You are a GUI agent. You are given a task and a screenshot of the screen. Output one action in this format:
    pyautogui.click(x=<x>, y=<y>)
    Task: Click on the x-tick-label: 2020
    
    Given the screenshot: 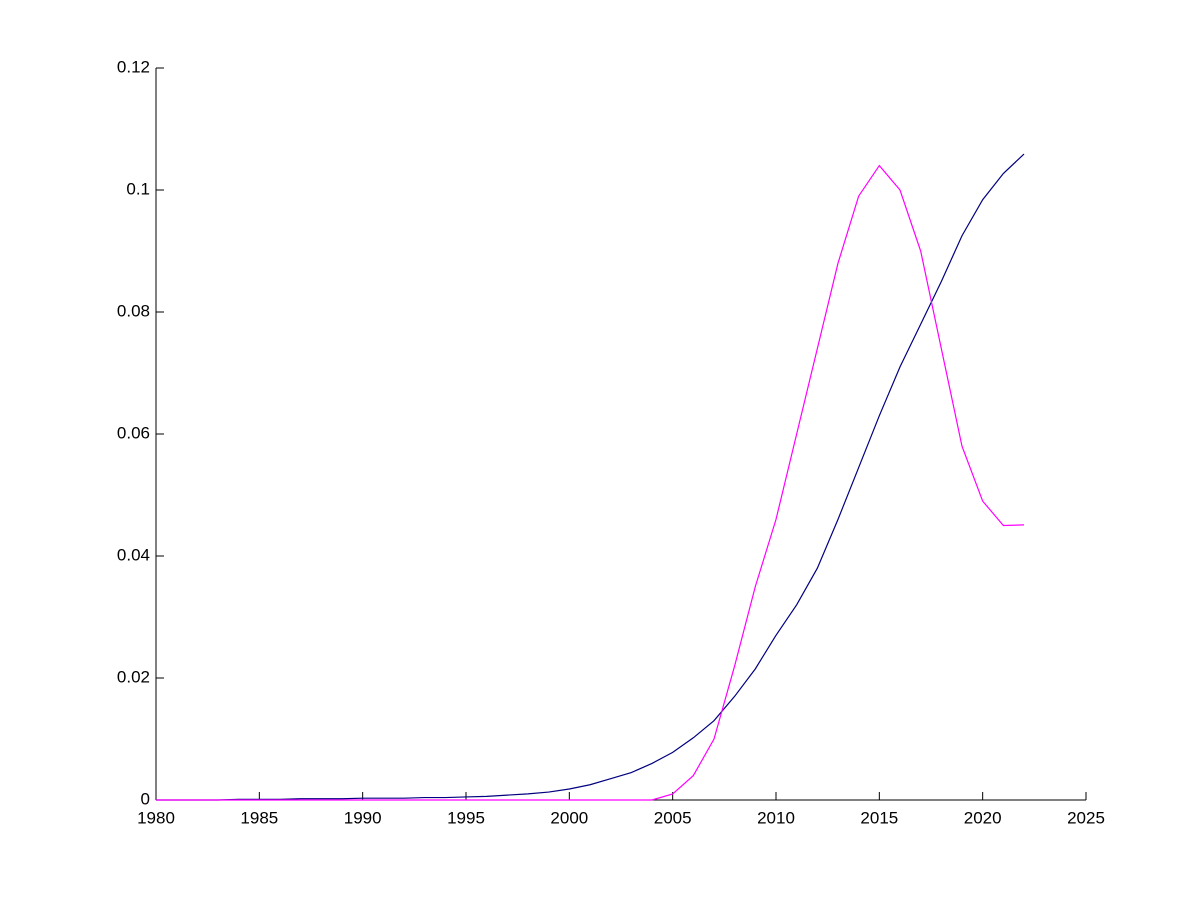 What is the action you would take?
    pyautogui.click(x=983, y=817)
    